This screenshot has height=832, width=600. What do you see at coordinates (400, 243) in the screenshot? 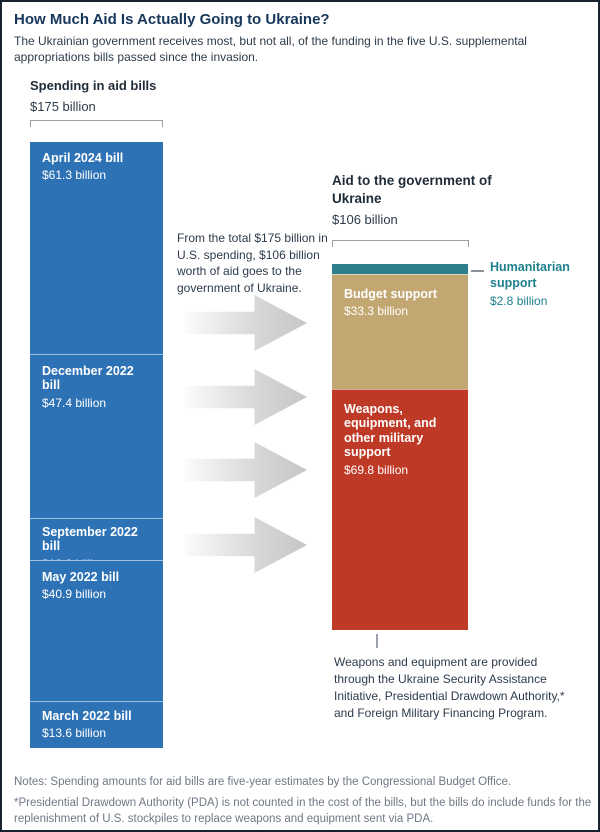
I see `right-total-bracket` at bounding box center [400, 243].